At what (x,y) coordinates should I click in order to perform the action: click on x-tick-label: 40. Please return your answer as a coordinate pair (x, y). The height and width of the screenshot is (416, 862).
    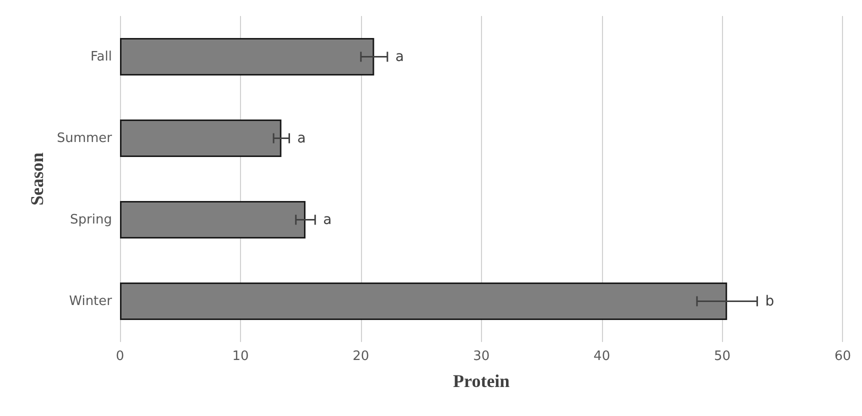
    Looking at the image, I should click on (602, 356).